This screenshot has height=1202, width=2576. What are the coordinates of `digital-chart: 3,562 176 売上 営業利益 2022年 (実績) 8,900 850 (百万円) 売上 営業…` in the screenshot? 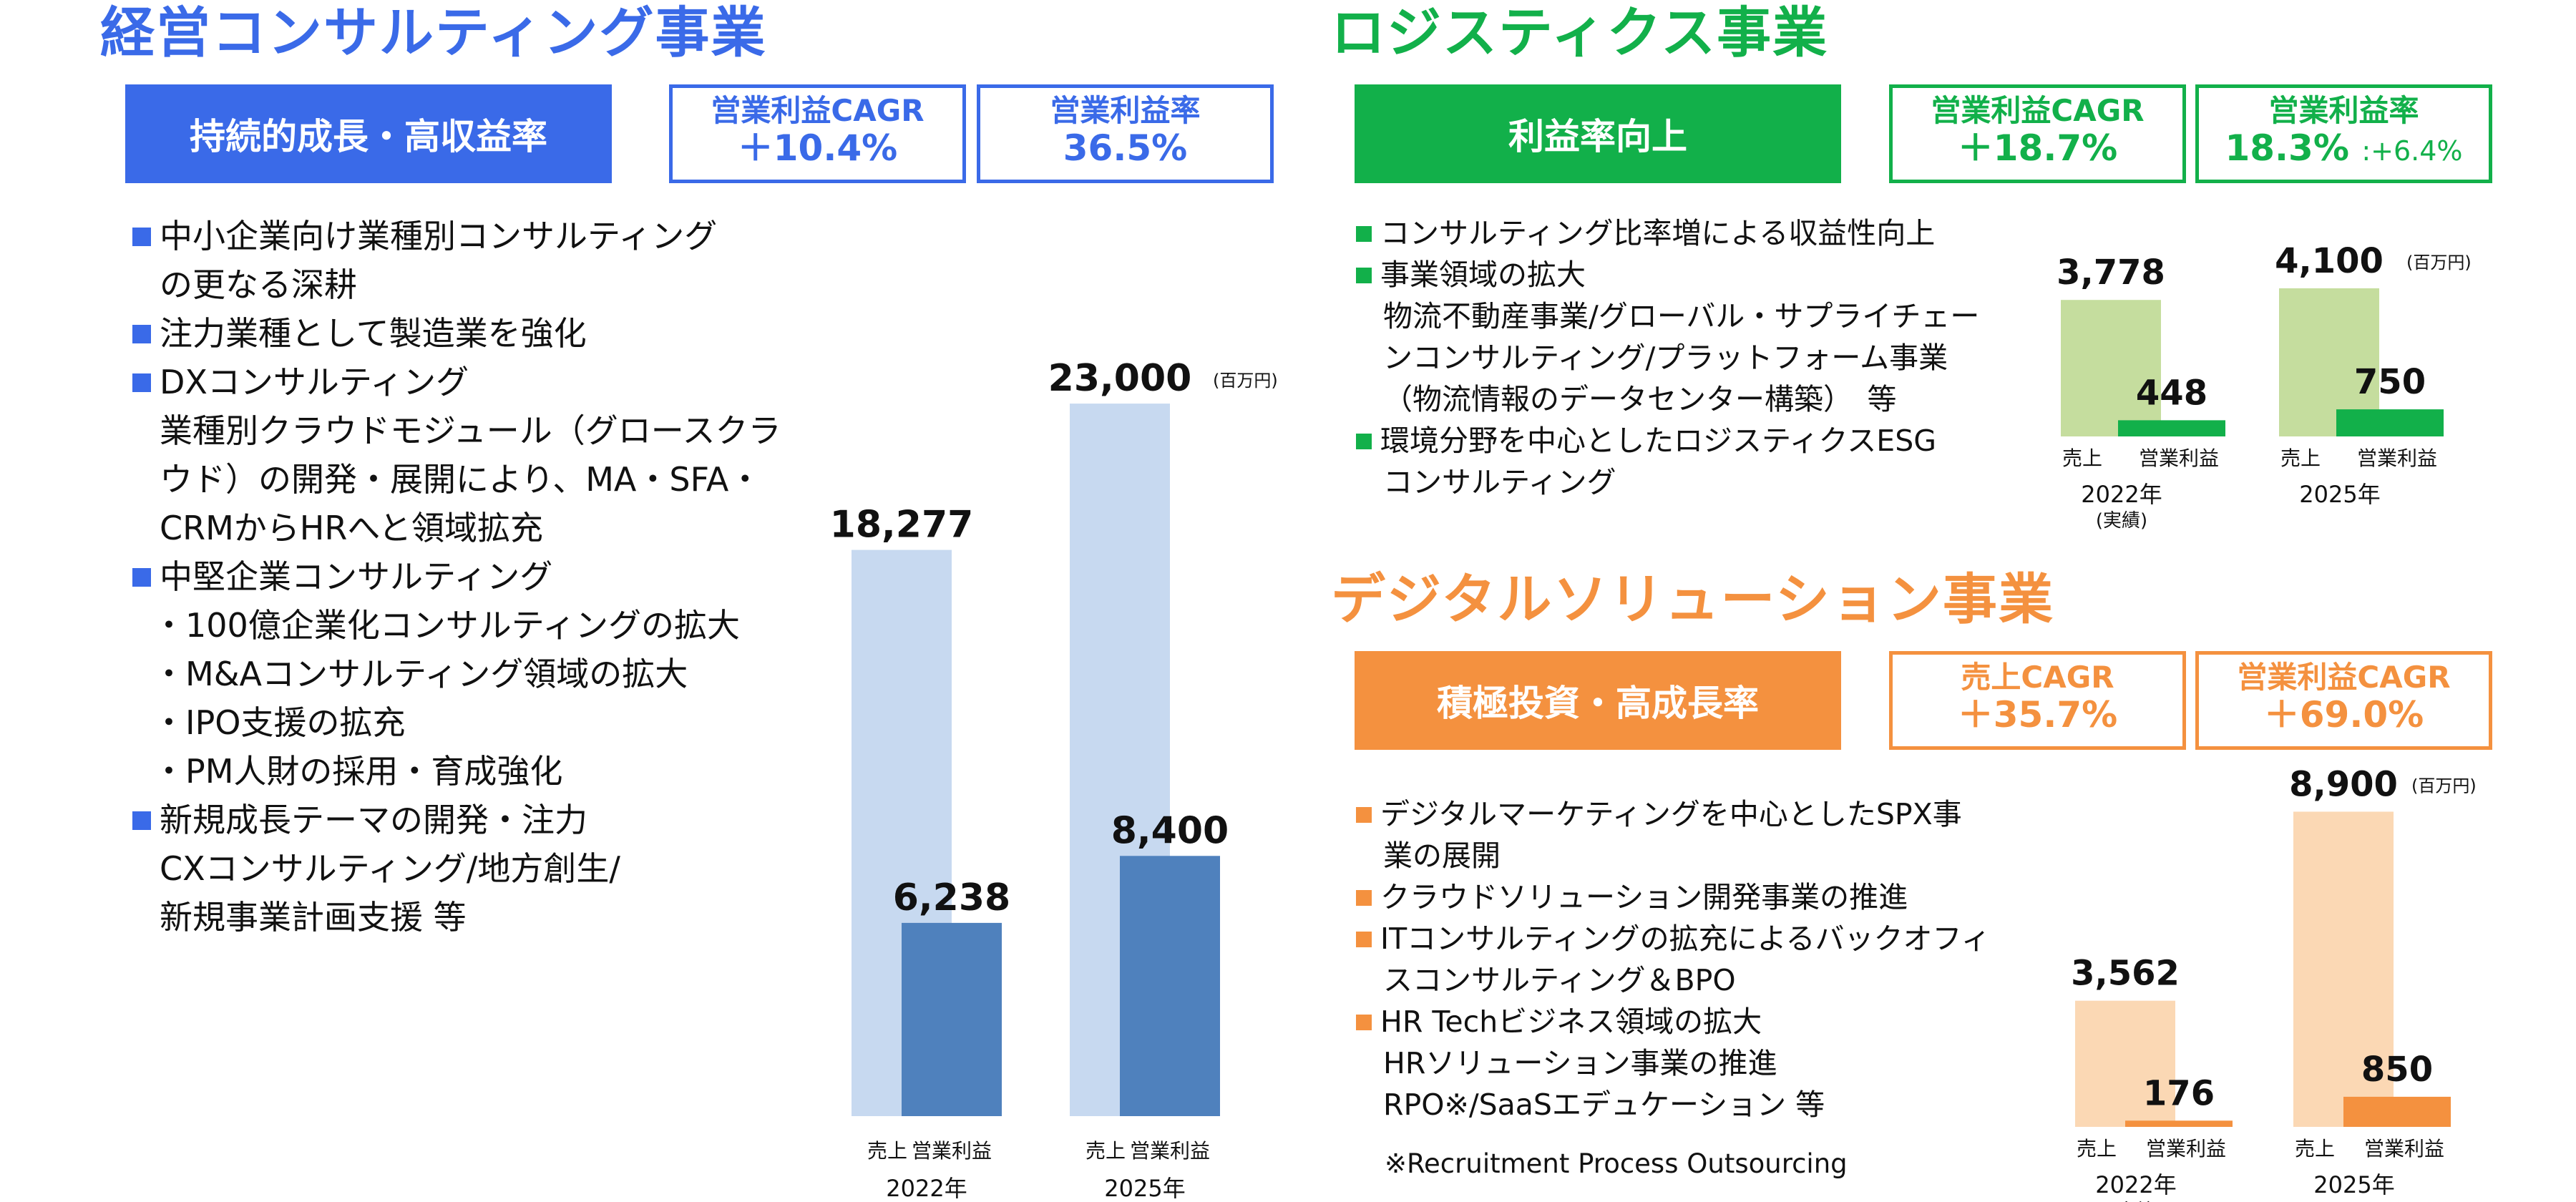 It's located at (2274, 983).